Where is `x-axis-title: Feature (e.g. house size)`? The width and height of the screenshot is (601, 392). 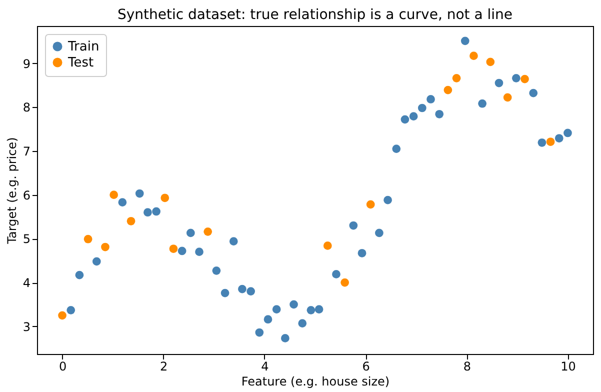
x-axis-title: Feature (e.g. house size) is located at coordinates (315, 381).